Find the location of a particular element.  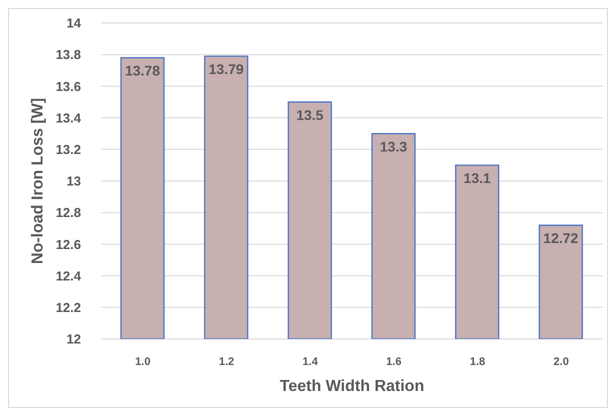

data-label: 13.1 is located at coordinates (478, 178).